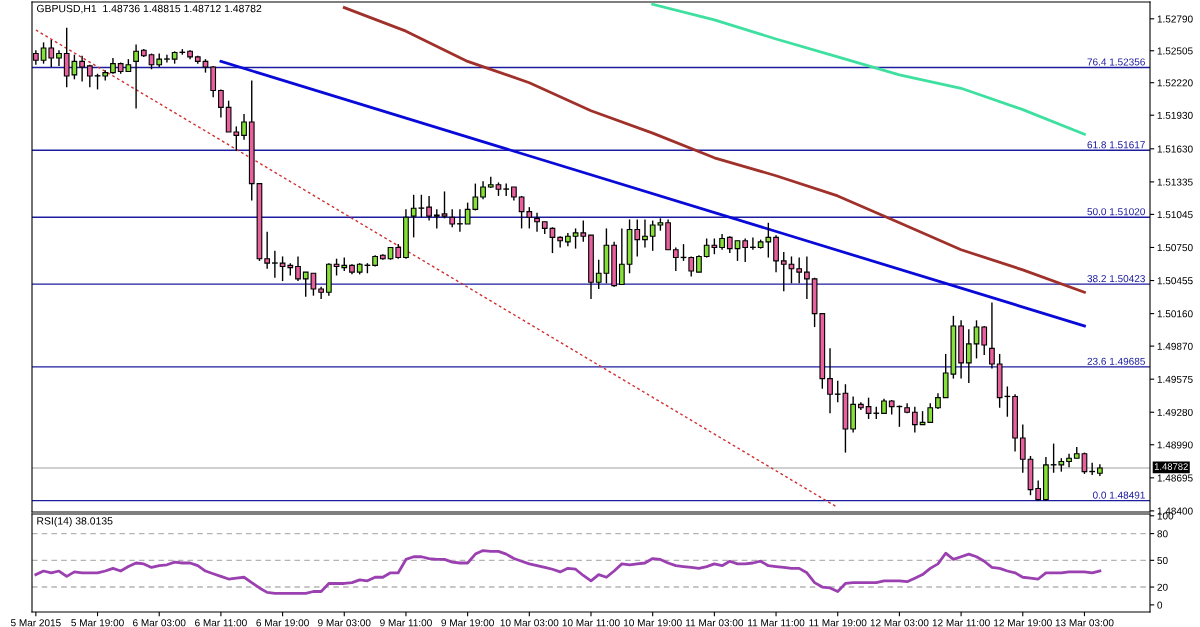 Image resolution: width=1200 pixels, height=627 pixels. I want to click on x-tick-label: 12 Mar 19:00, so click(1023, 623).